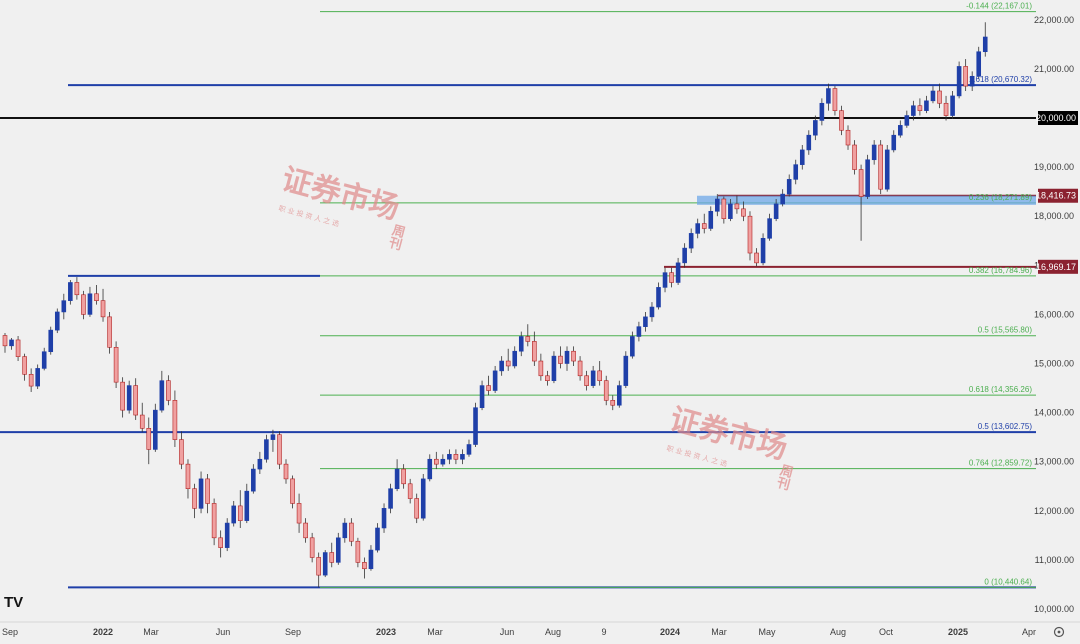 Image resolution: width=1080 pixels, height=644 pixels. I want to click on settings-icon, so click(1059, 632).